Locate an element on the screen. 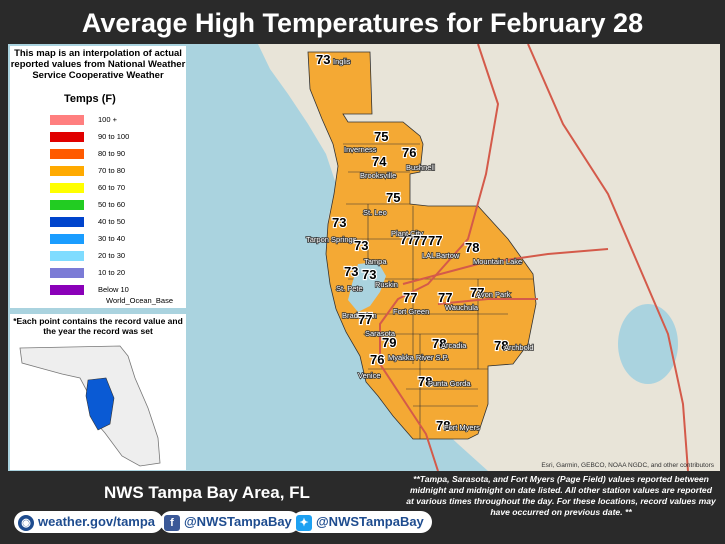 Image resolution: width=725 pixels, height=544 pixels. legend-label: Below 10 is located at coordinates (113, 289).